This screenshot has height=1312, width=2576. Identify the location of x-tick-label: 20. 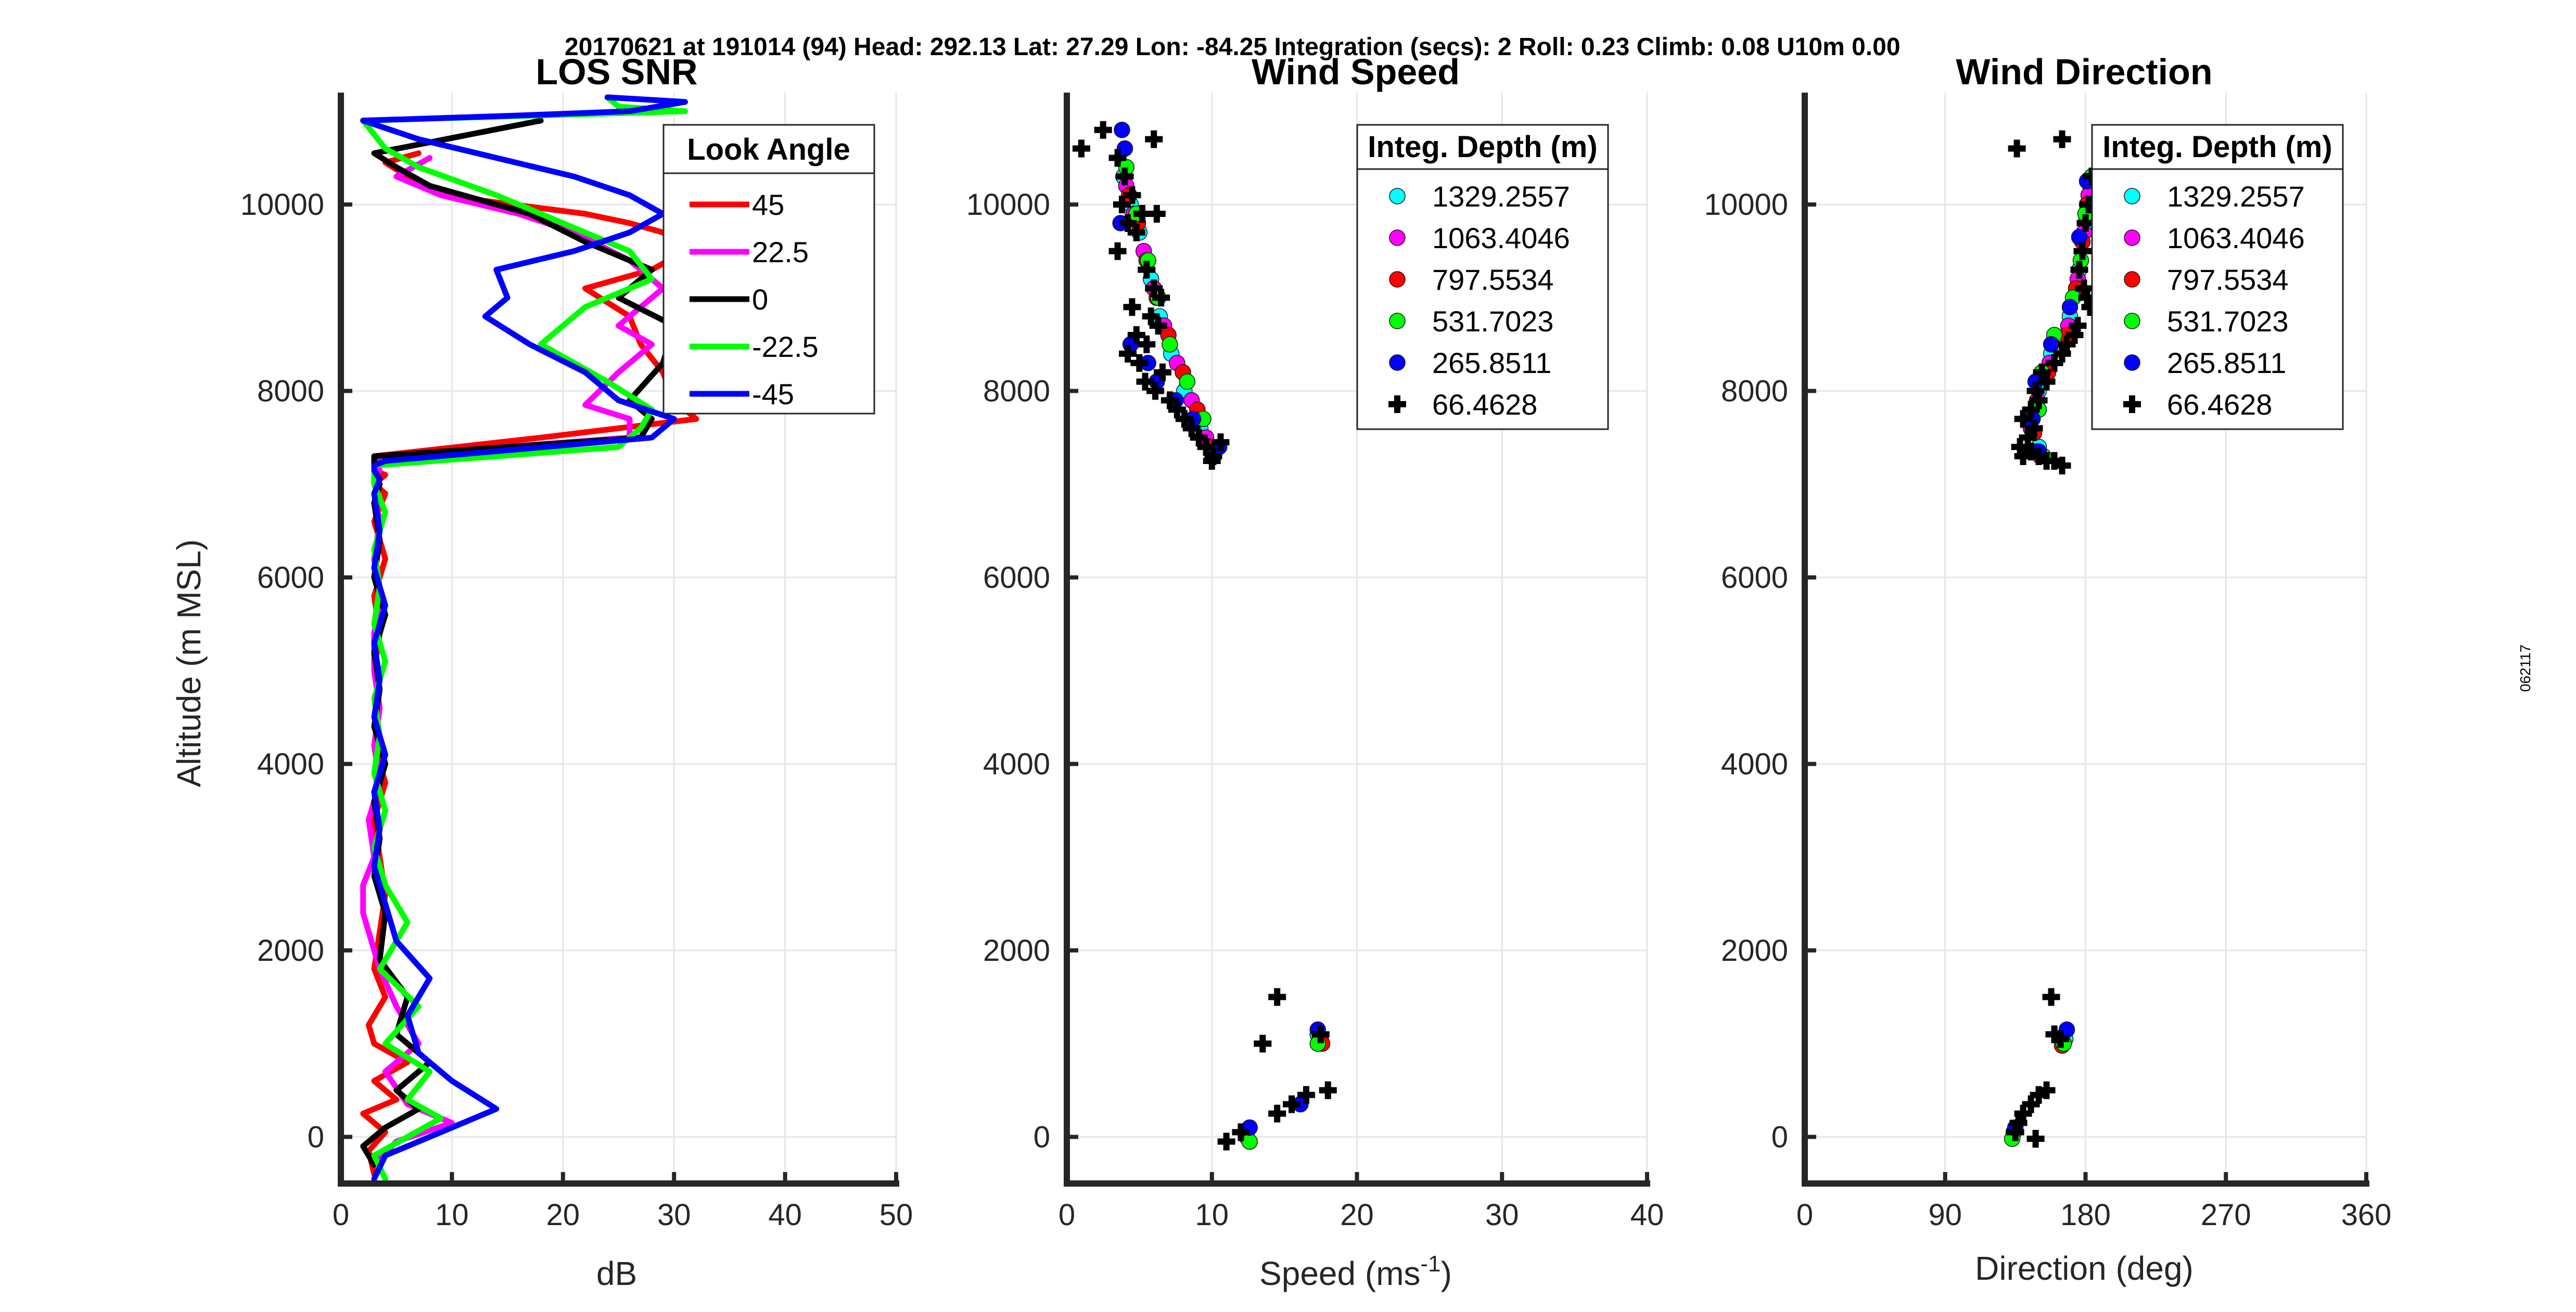
(1357, 1215).